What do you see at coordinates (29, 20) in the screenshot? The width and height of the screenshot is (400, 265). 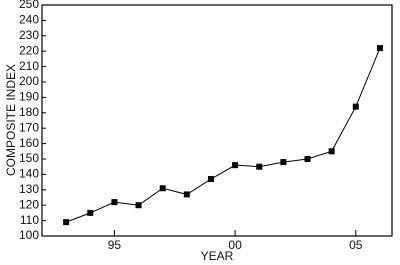 I see `y-tick-label: 240` at bounding box center [29, 20].